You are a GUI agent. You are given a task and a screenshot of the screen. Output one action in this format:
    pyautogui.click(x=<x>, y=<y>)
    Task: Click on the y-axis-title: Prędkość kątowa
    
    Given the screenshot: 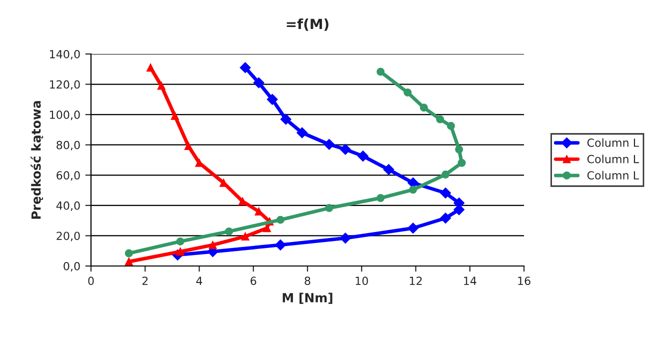 What is the action you would take?
    pyautogui.click(x=37, y=160)
    